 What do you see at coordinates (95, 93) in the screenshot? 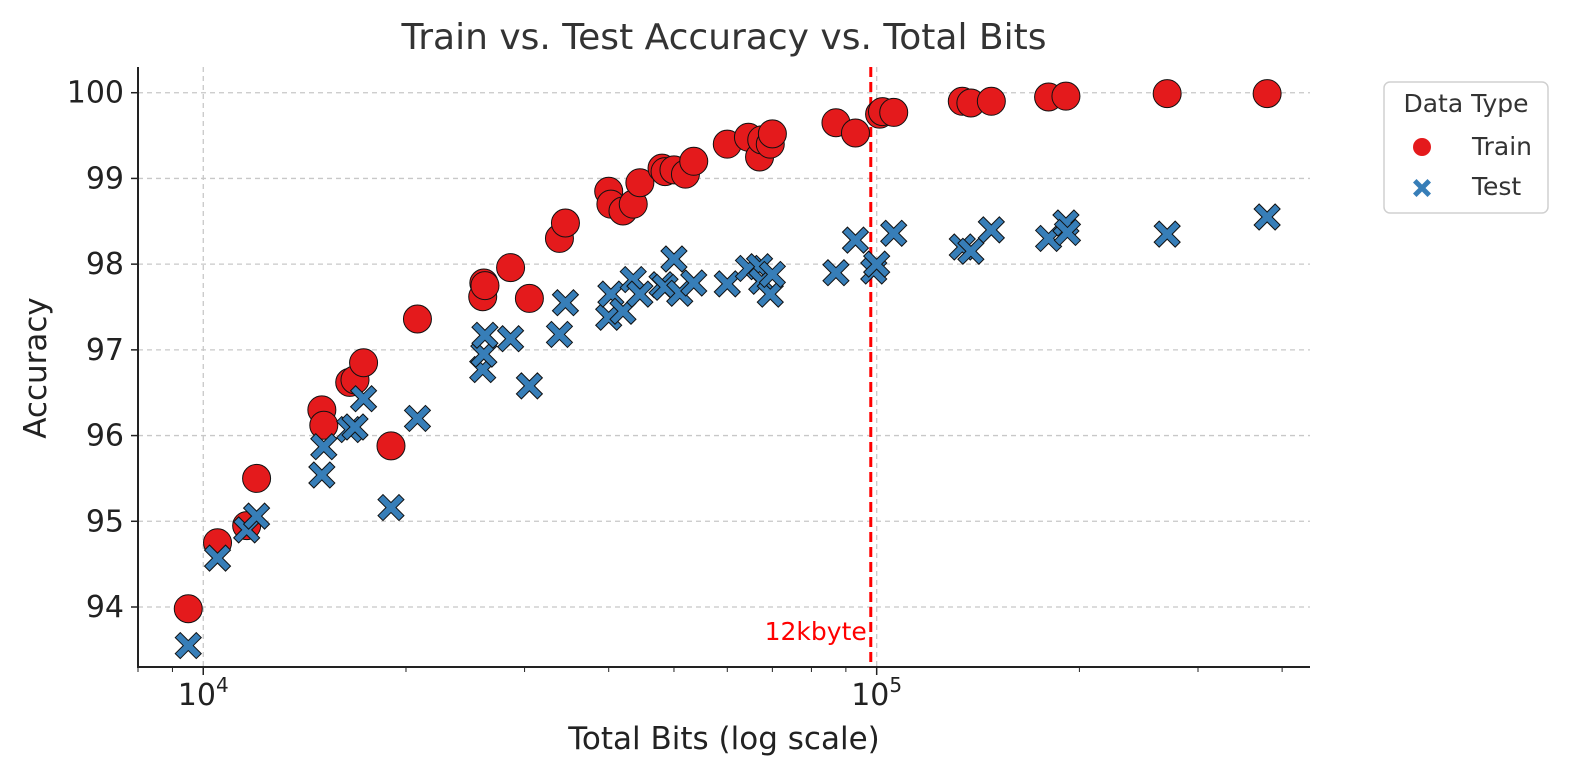
I see `y-tick-label: 100` at bounding box center [95, 93].